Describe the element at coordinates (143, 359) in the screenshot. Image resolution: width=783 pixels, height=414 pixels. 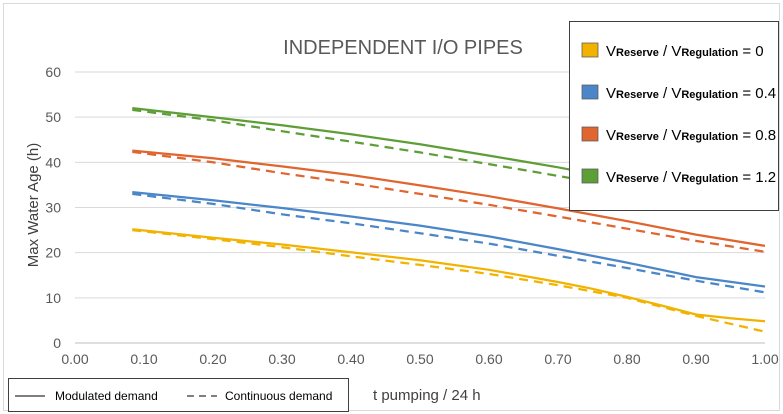
I see `x-tick-label: 0.10` at that location.